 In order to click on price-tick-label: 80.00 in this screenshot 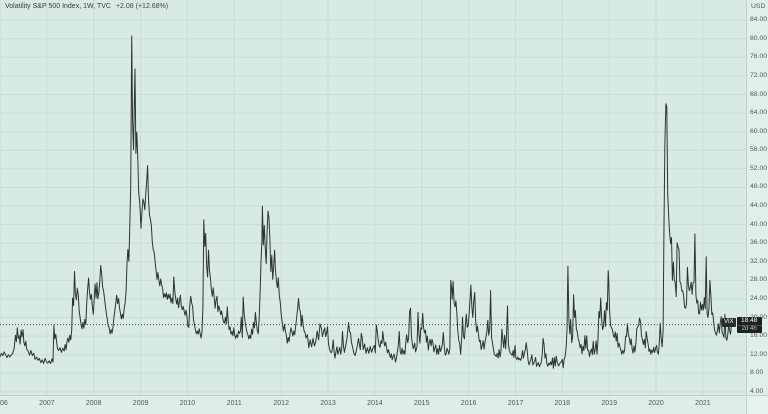, I will do `click(759, 38)`.